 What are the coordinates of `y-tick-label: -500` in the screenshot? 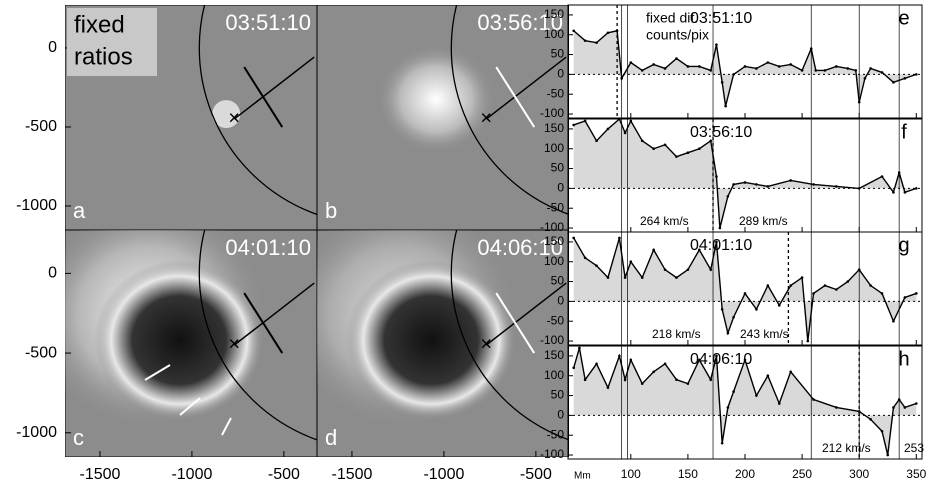 It's located at (41, 126).